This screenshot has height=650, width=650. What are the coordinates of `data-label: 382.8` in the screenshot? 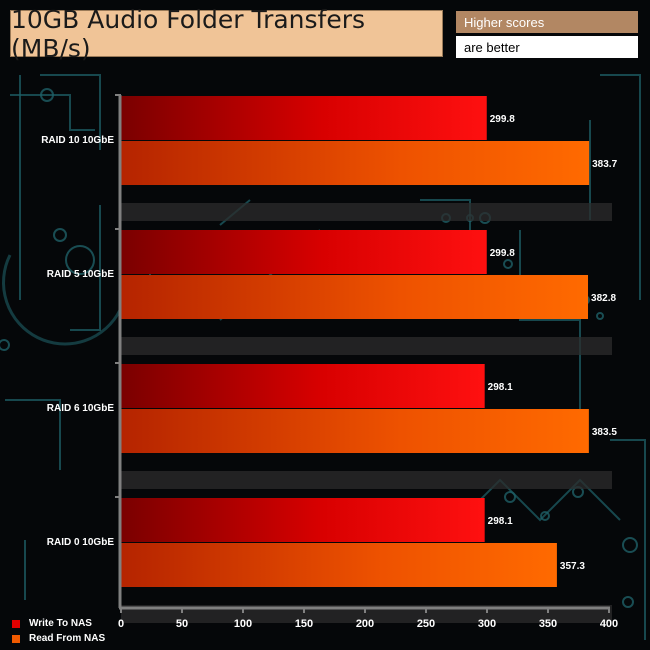 It's located at (603, 298).